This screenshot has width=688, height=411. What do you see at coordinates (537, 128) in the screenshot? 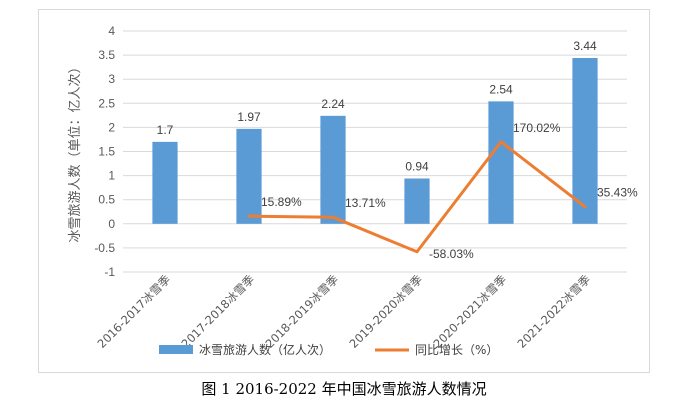
I see `growth-value-label: 170.02%` at bounding box center [537, 128].